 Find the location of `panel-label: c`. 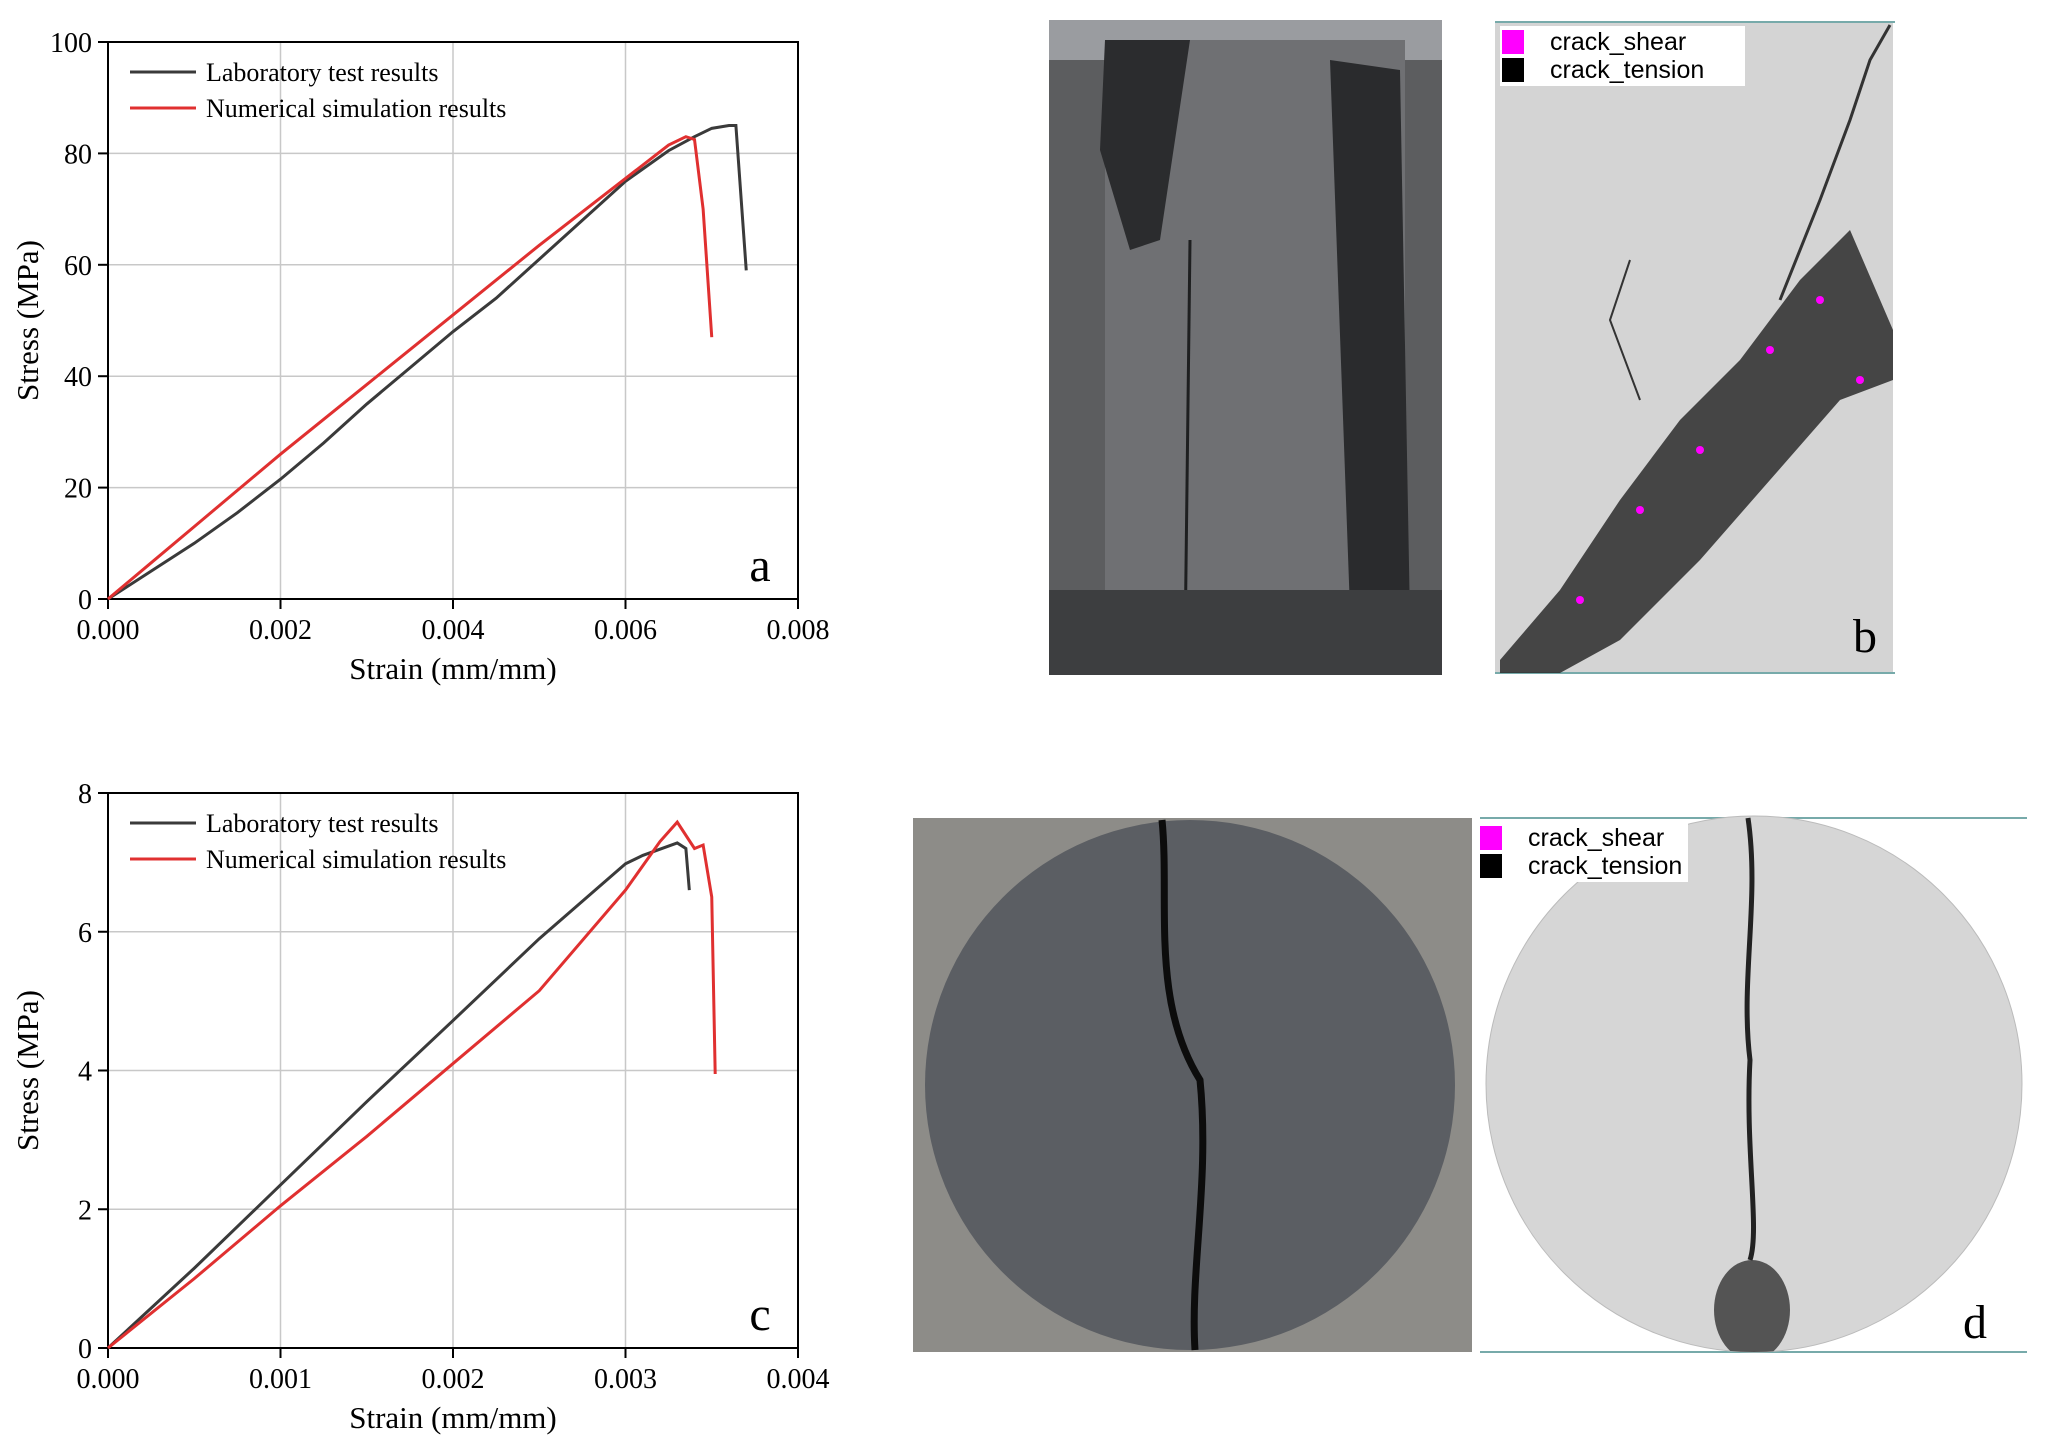

panel-label: c is located at coordinates (759, 1314).